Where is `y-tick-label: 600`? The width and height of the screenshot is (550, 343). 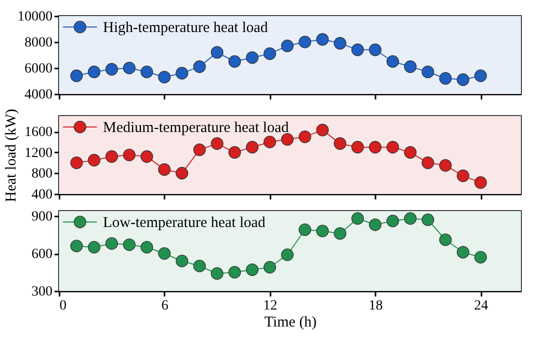
y-tick-label: 600 is located at coordinates (42, 254).